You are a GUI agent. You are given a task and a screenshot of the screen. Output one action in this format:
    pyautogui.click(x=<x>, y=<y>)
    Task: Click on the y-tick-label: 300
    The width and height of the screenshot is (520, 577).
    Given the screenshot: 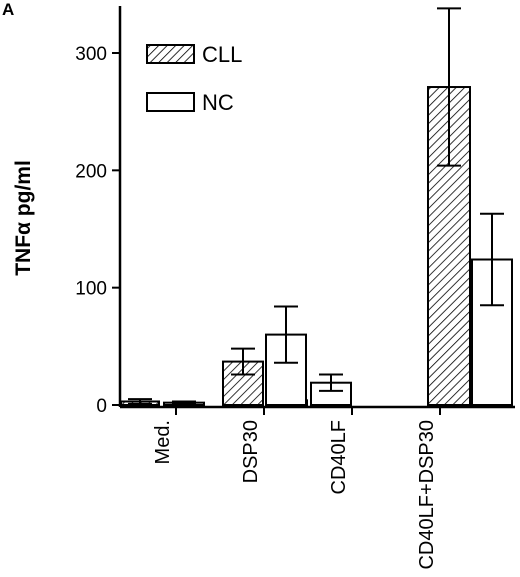 What is the action you would take?
    pyautogui.click(x=91, y=54)
    